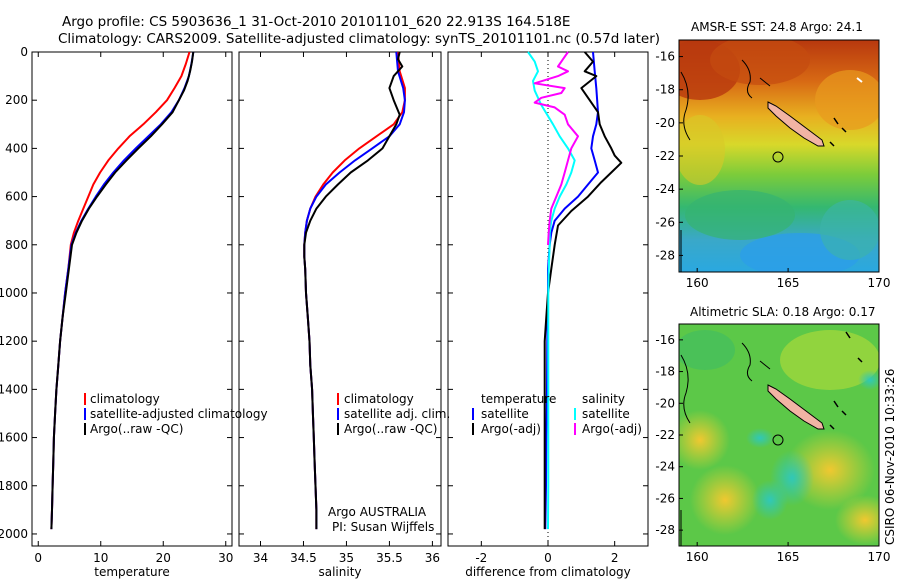 This screenshot has height=580, width=900. What do you see at coordinates (14, 534) in the screenshot?
I see `depth-tick-label: 2000` at bounding box center [14, 534].